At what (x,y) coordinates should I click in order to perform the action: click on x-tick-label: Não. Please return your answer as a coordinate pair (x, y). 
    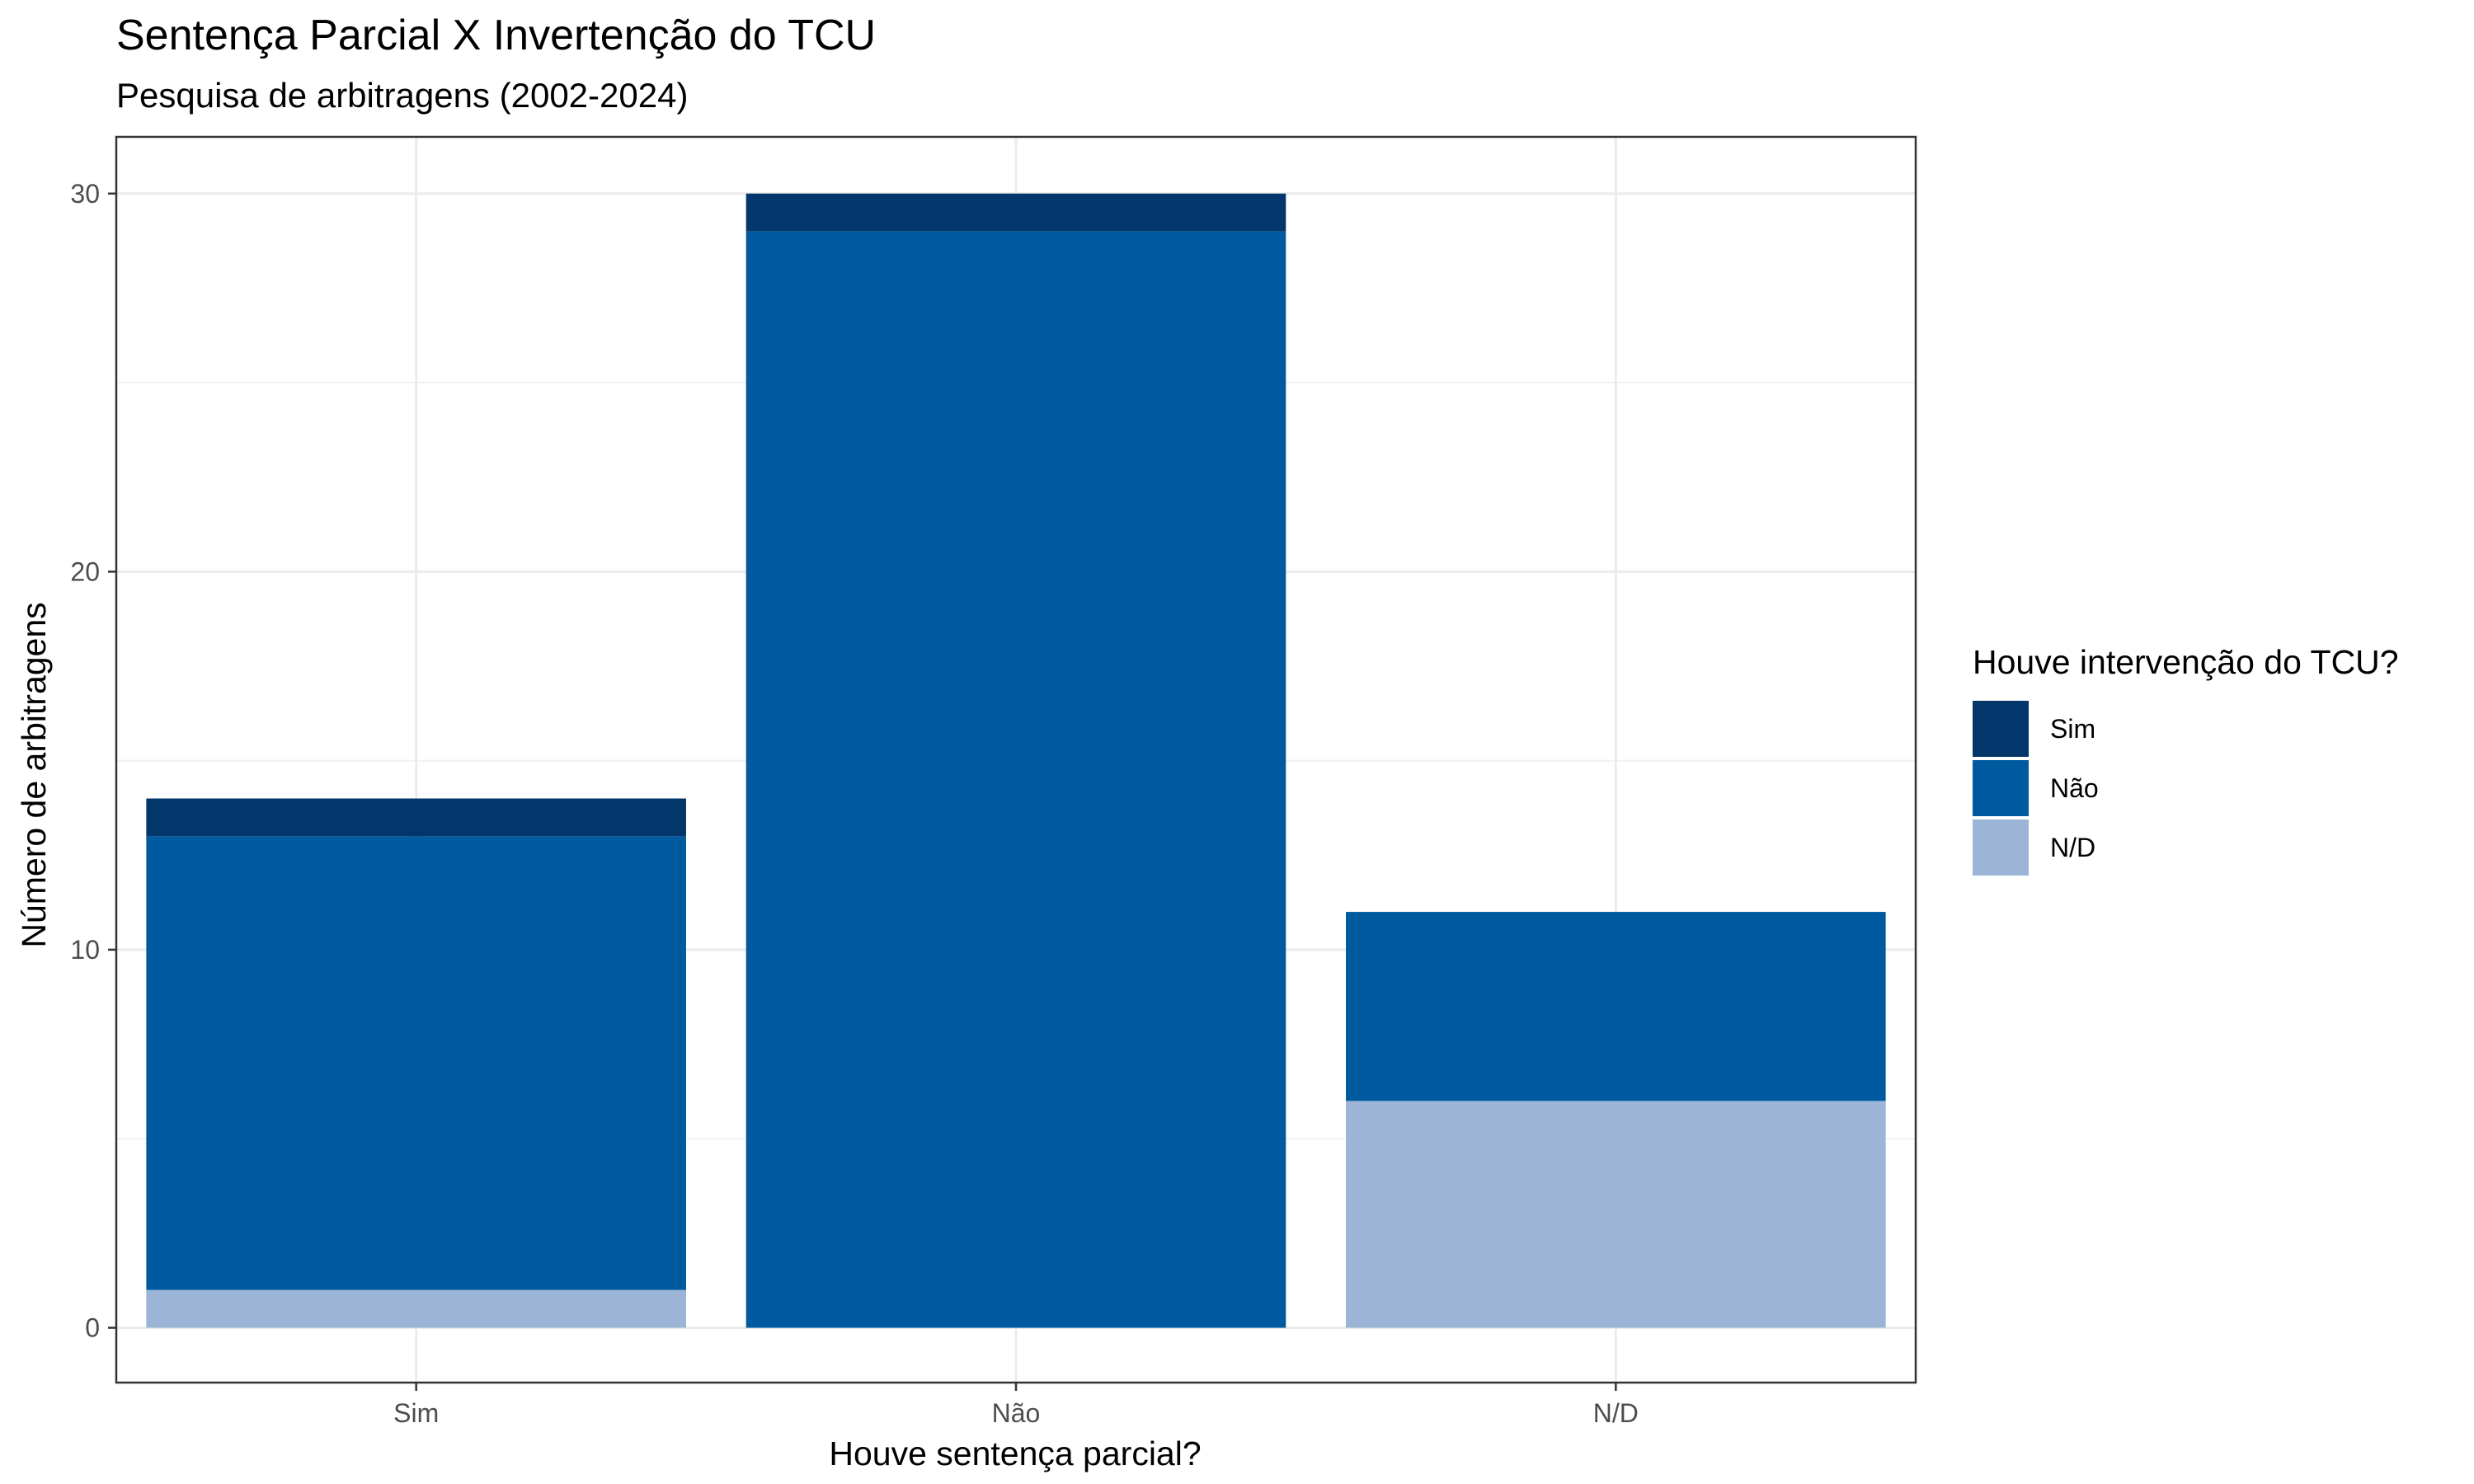
    Looking at the image, I should click on (1016, 1413).